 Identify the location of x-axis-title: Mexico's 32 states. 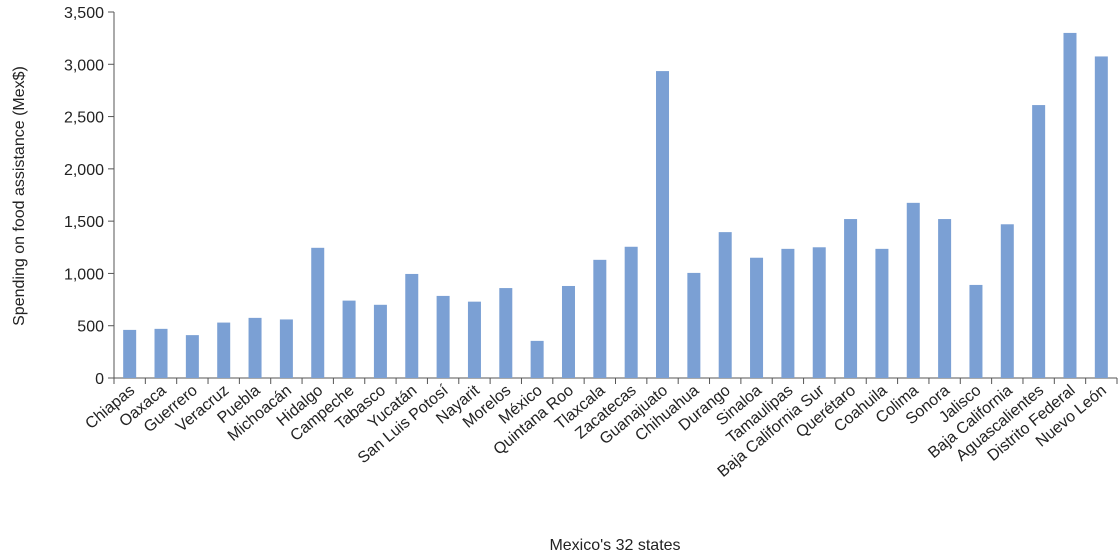
(614, 545).